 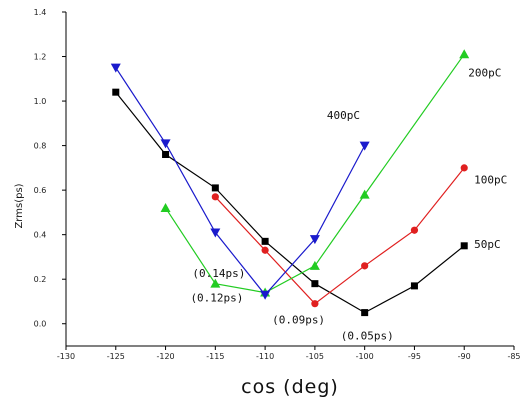 I want to click on y-tick-label: 1.2, so click(x=40, y=57).